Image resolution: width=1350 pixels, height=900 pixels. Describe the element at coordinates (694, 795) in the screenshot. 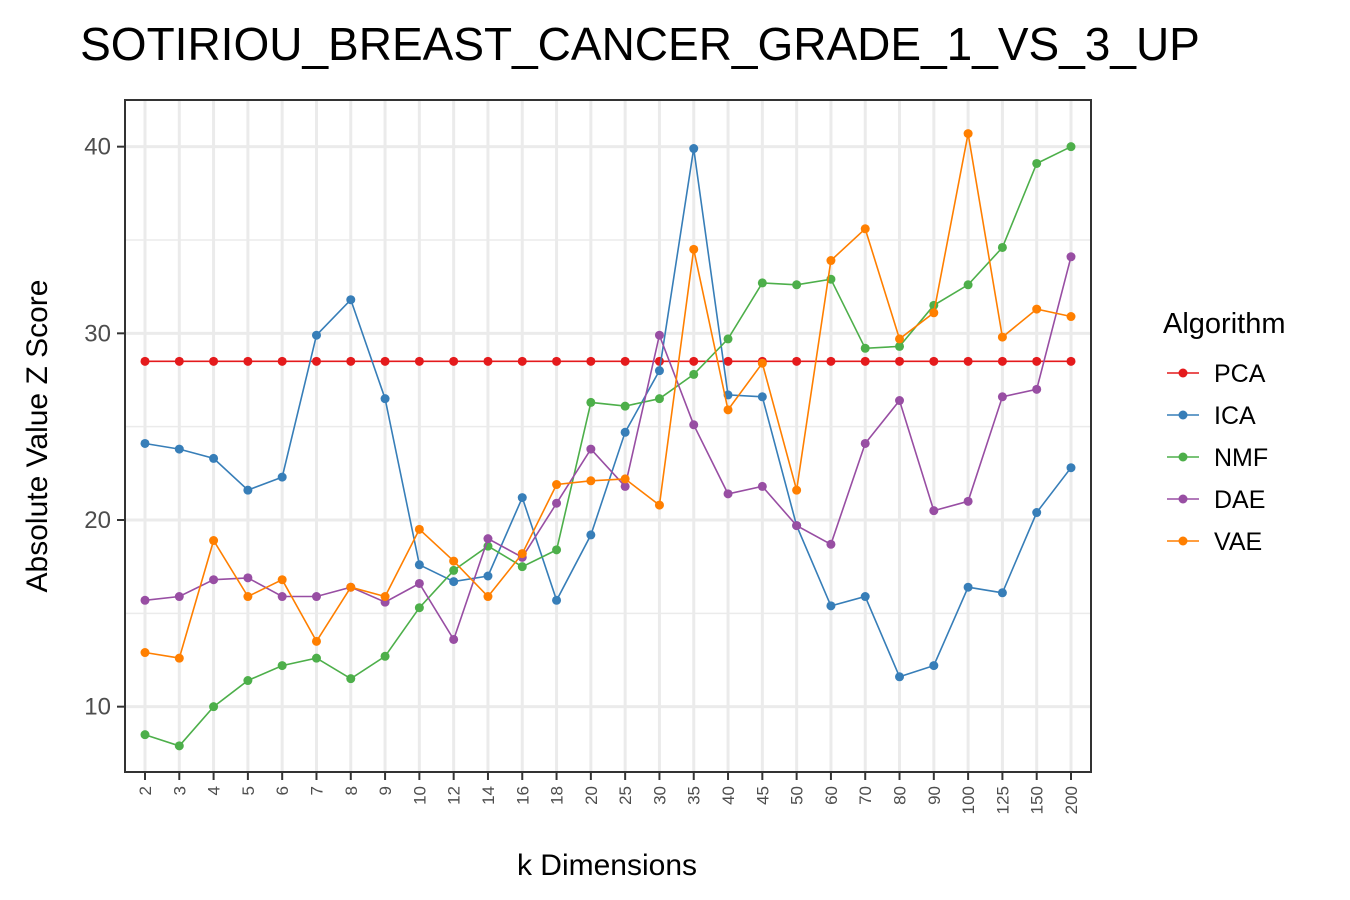

I see `x-tick-label: 35` at that location.